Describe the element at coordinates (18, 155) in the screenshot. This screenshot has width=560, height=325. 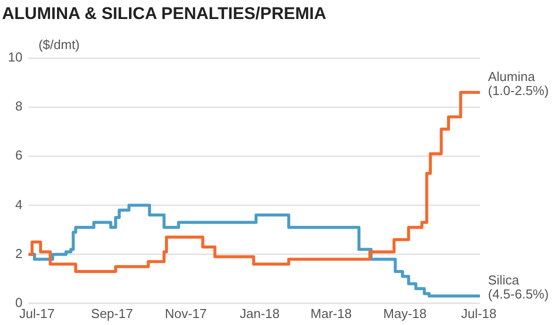
I see `y-tick-label: 6` at that location.